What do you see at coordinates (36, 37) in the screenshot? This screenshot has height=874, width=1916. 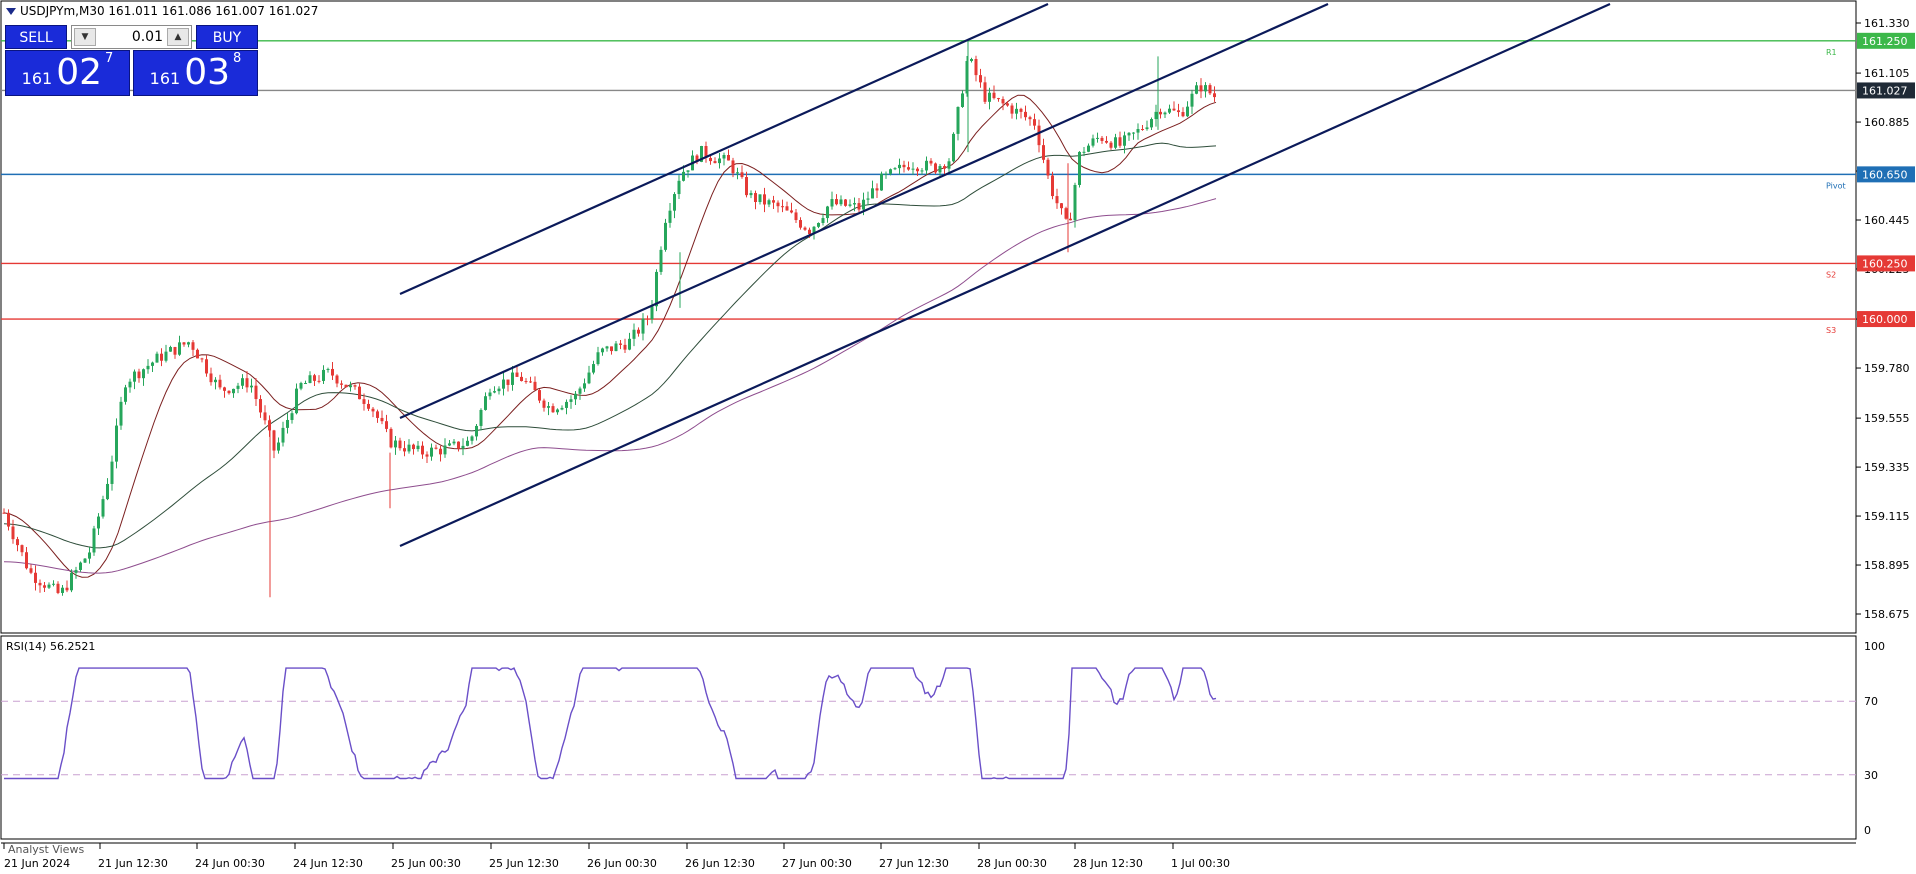 I see `sell-button: SELL` at bounding box center [36, 37].